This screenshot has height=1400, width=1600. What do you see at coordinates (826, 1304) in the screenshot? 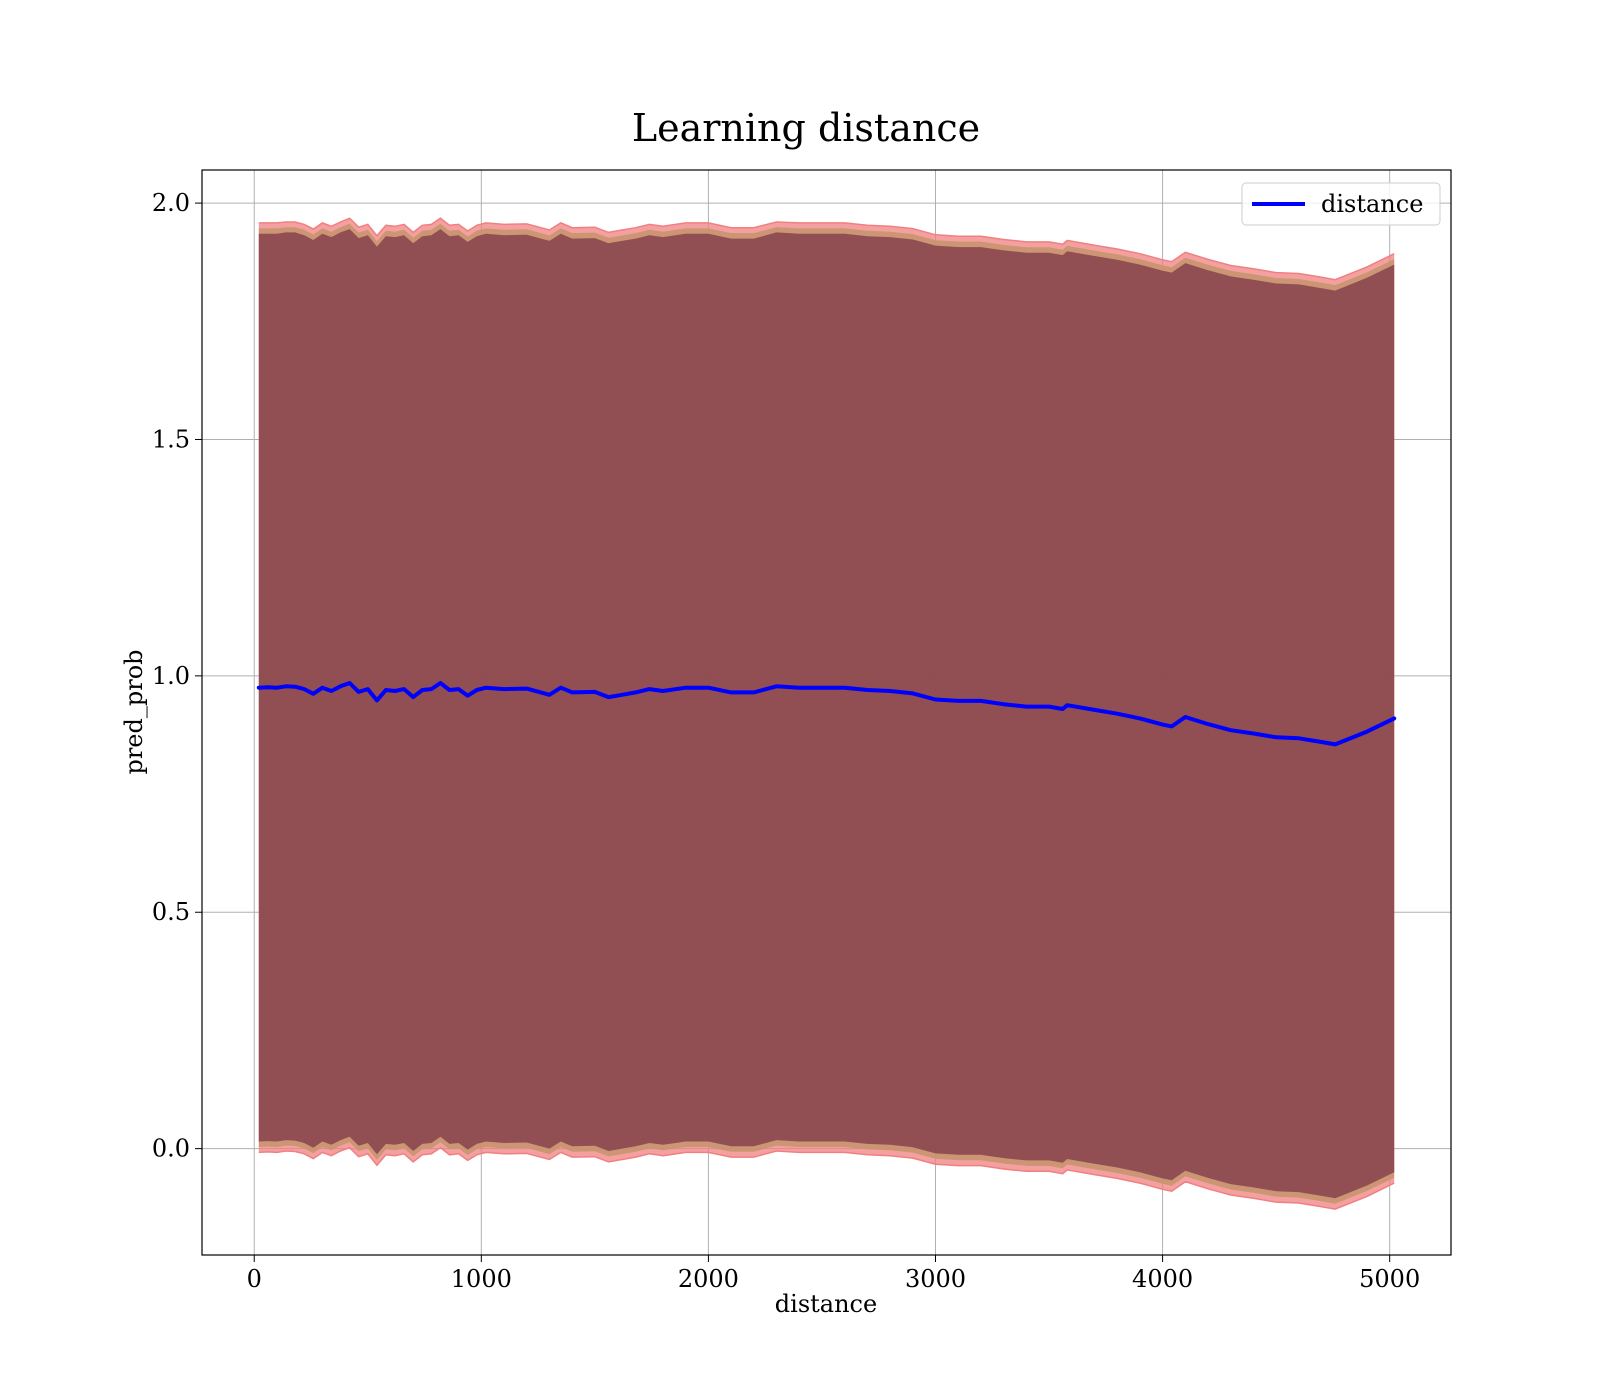
I see `x-axis-label: distance` at bounding box center [826, 1304].